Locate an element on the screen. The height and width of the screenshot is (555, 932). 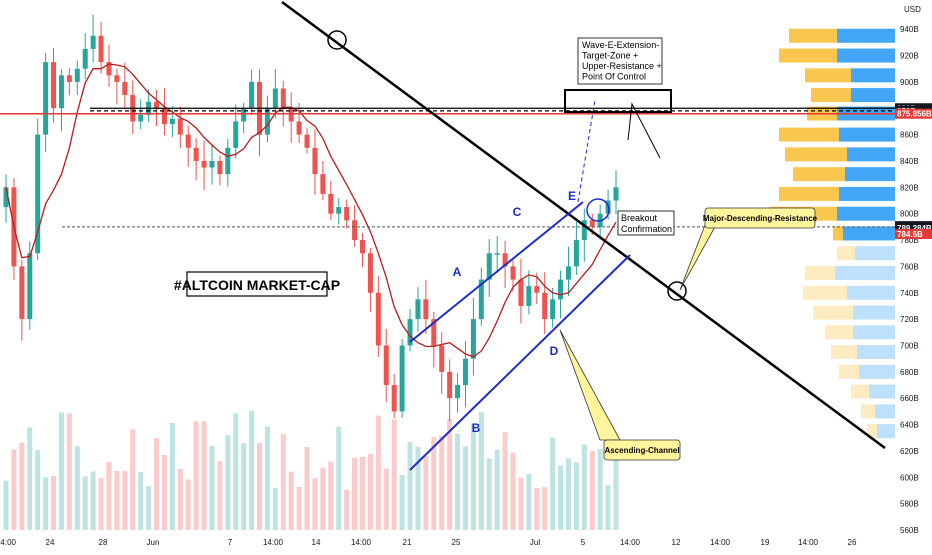
y-tick-label: 640B is located at coordinates (909, 425).